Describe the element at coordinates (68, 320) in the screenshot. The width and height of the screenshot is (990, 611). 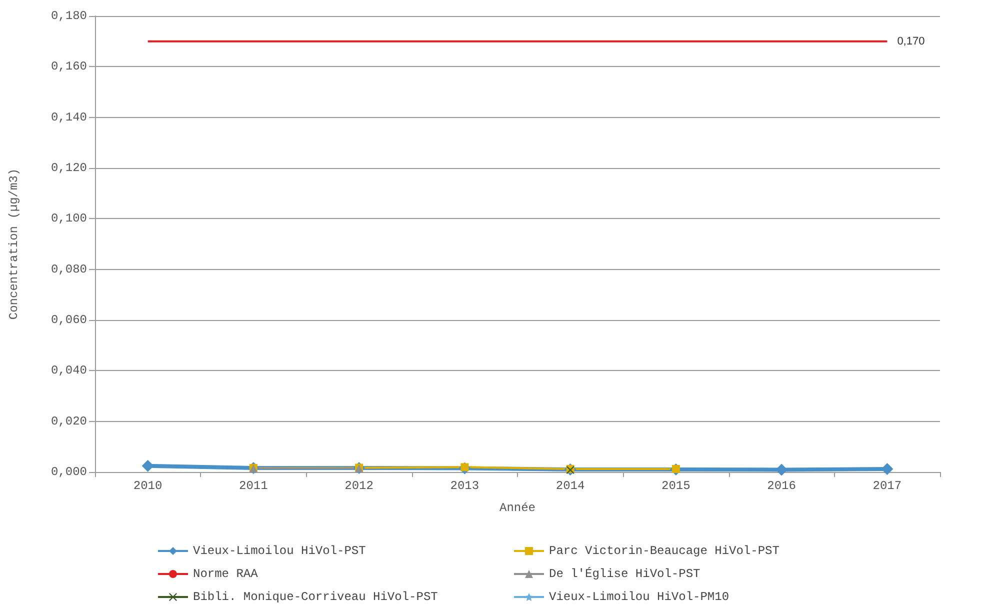
I see `y-tick-label: 0,060` at that location.